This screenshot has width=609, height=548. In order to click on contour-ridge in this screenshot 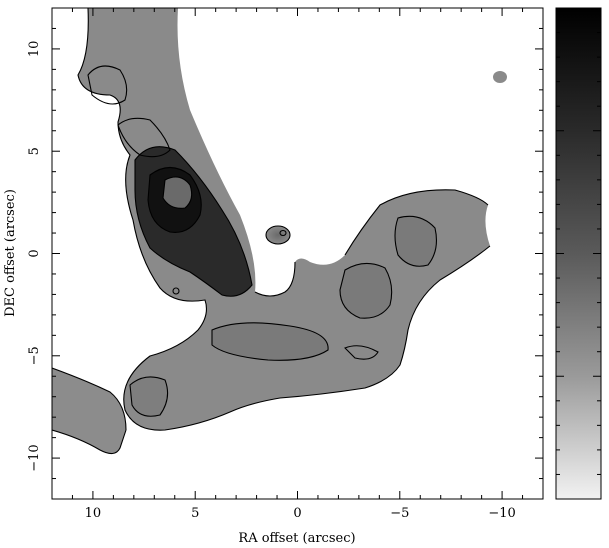, I will do `click(193, 221)`.